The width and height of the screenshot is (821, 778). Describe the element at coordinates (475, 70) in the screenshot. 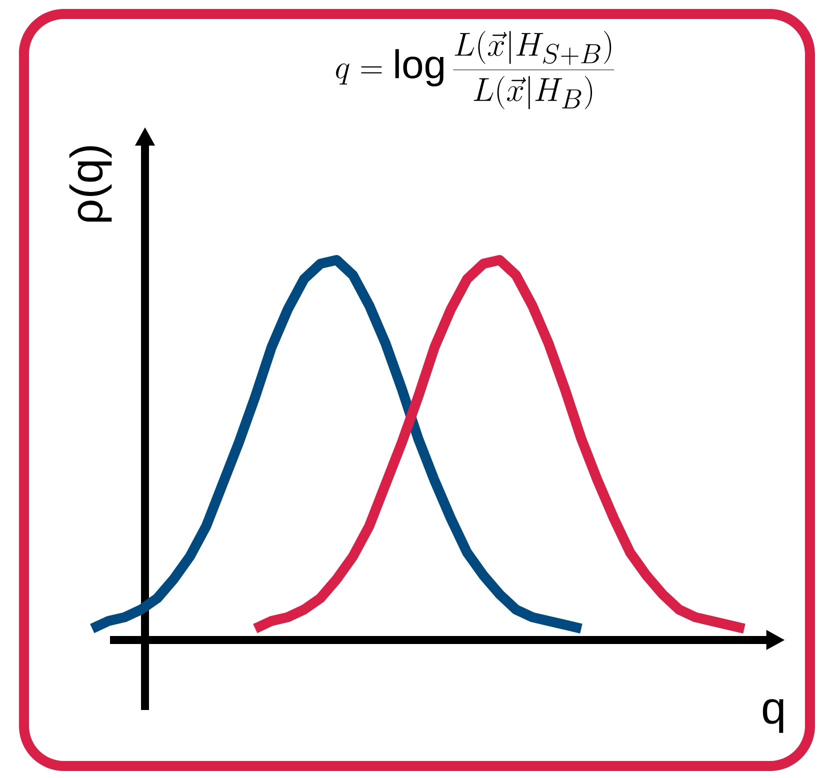

I see `chart-title: $q = \log \frac{L(\vec{x}|H_{S+B})}{L(\vec{x}|H_B)}$` at that location.